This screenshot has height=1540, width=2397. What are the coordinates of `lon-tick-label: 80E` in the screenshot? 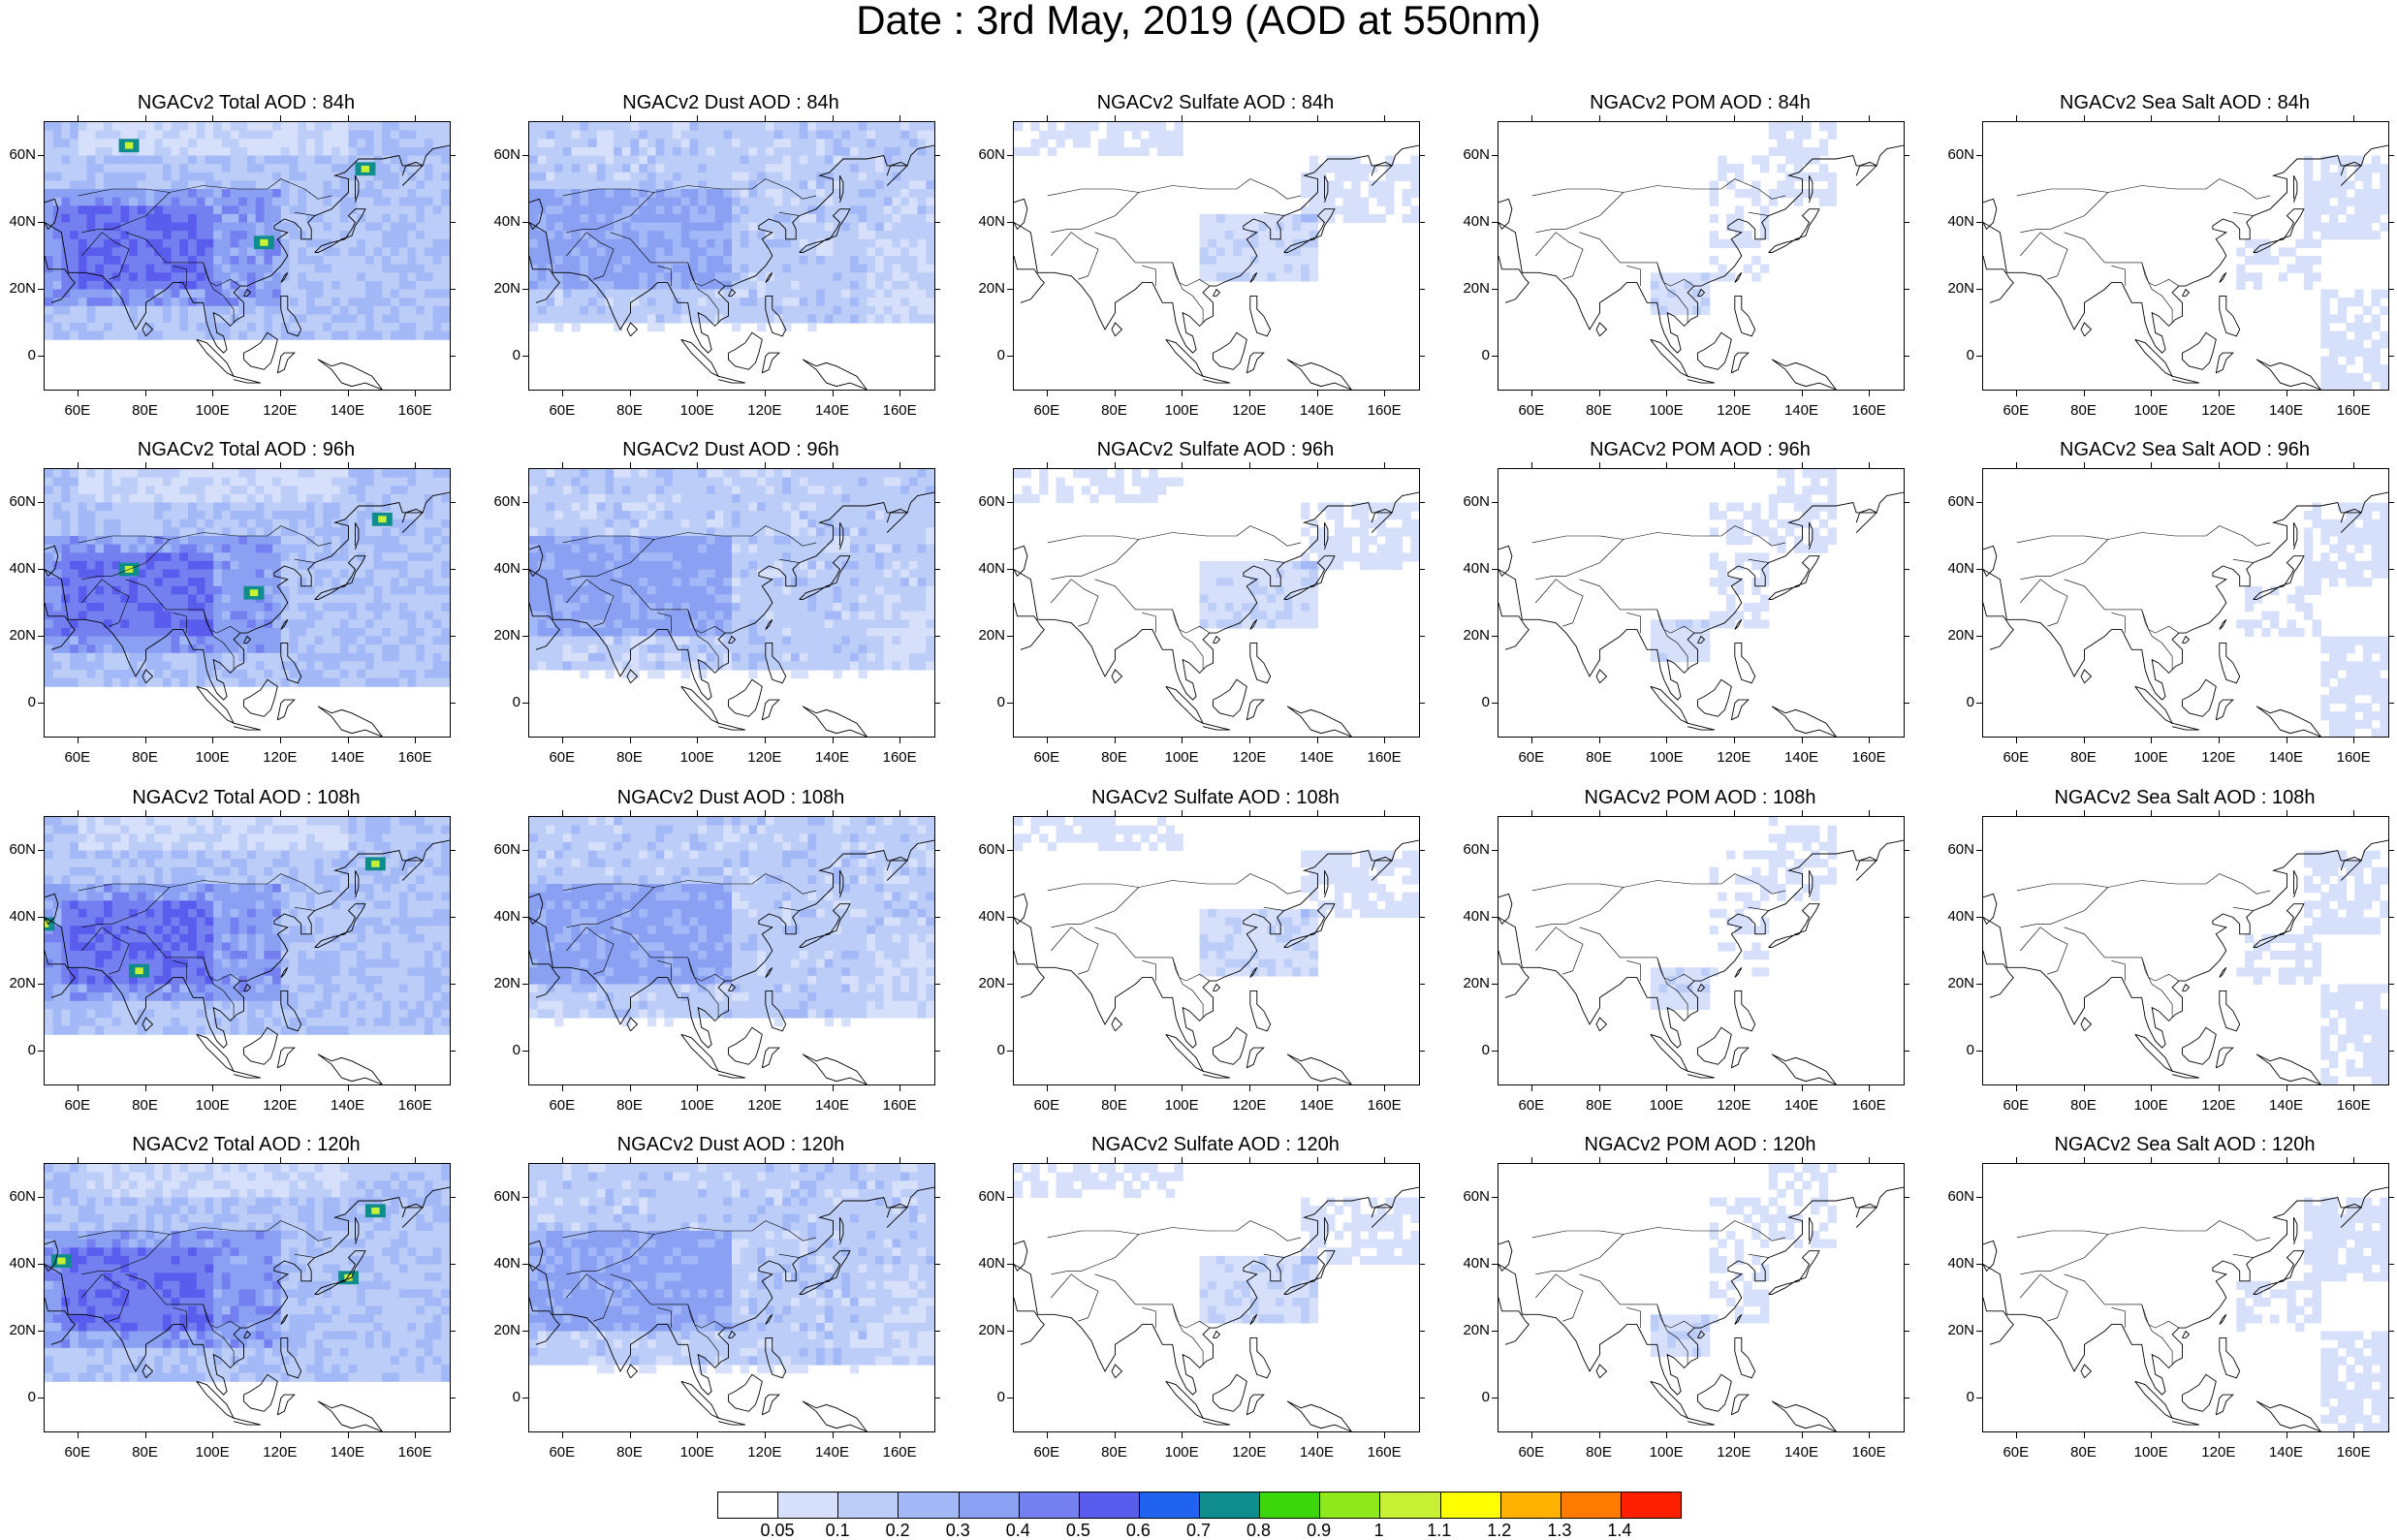 It's located at (630, 1453).